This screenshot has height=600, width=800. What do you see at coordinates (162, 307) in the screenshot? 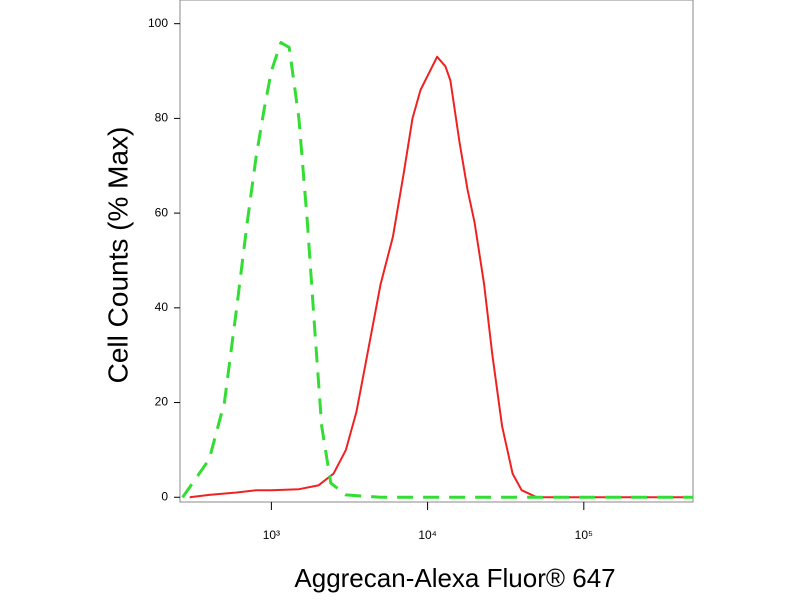
I see `y-tick-label: 40` at bounding box center [162, 307].